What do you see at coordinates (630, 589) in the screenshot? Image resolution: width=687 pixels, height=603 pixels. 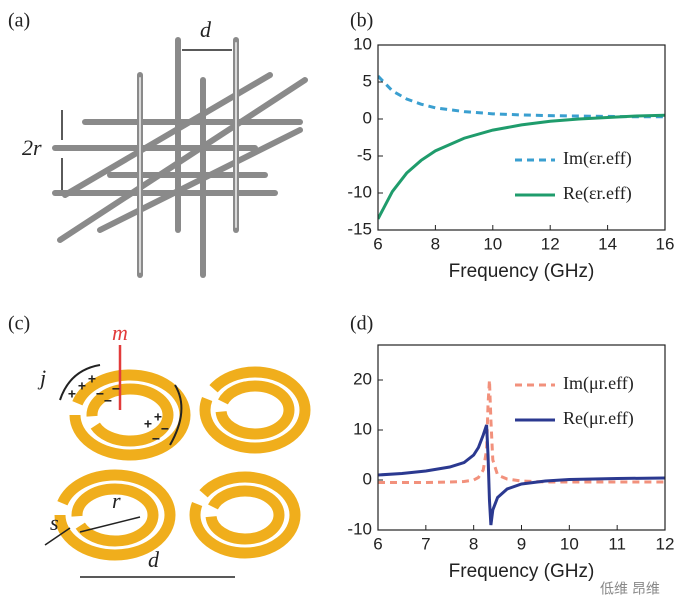 I see `watermark: 低维 昂维` at bounding box center [630, 589].